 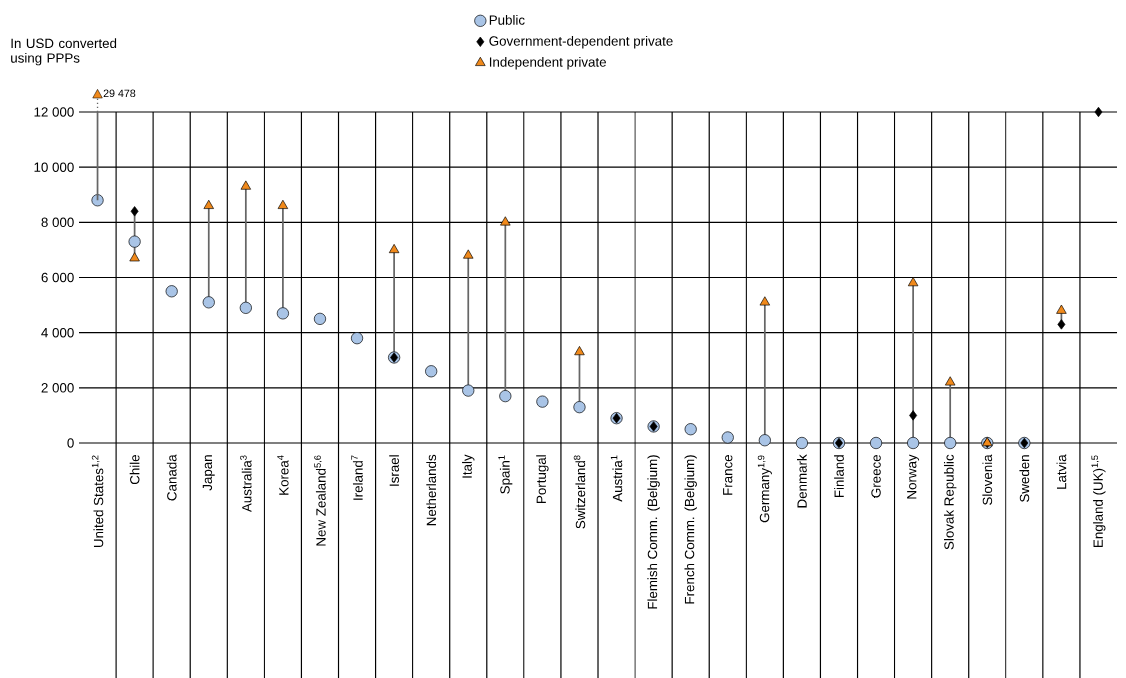 What do you see at coordinates (431, 490) in the screenshot?
I see `x-tick-label: Netherlands` at bounding box center [431, 490].